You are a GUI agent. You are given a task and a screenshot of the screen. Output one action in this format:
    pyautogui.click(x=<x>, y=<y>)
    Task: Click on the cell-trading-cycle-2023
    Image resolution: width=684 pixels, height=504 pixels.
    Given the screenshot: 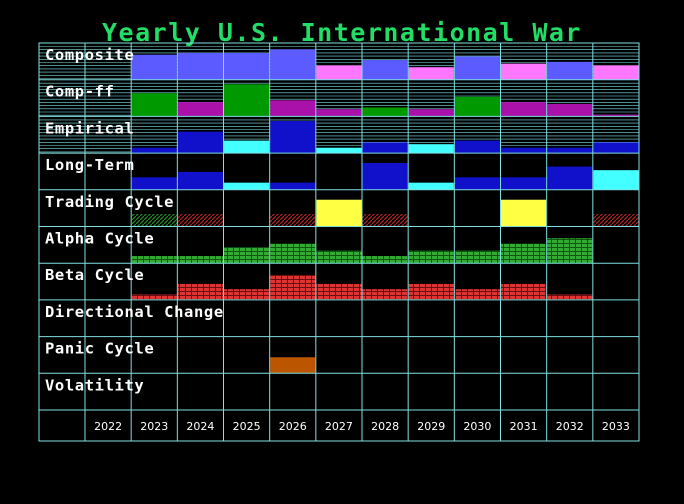 What is the action you would take?
    pyautogui.click(x=154, y=220)
    